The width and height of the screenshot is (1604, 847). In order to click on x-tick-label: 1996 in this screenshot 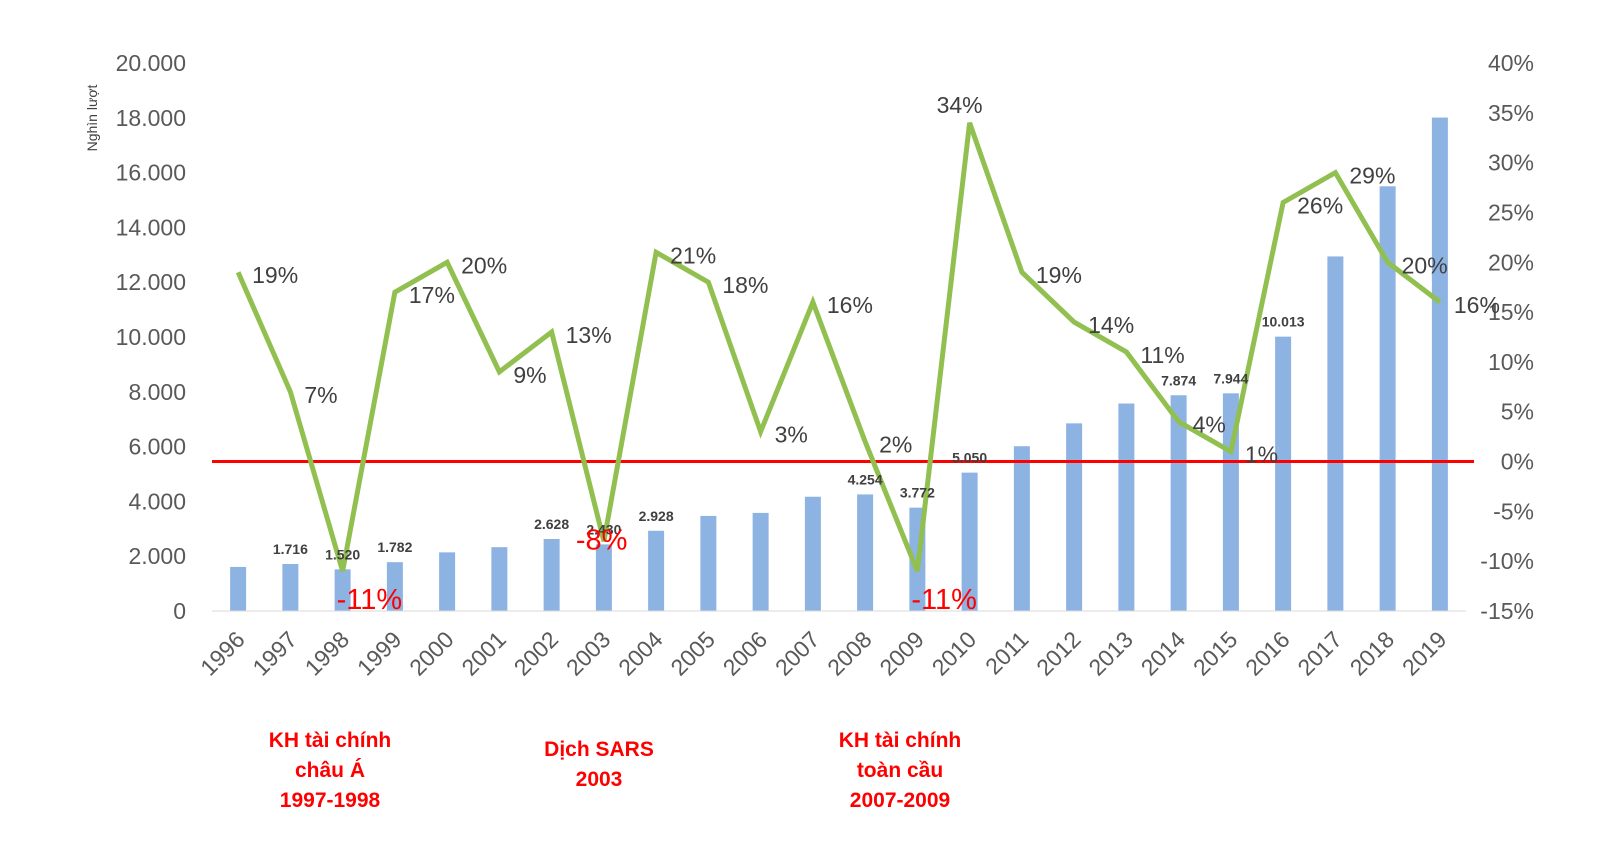, I will do `click(222, 653)`.